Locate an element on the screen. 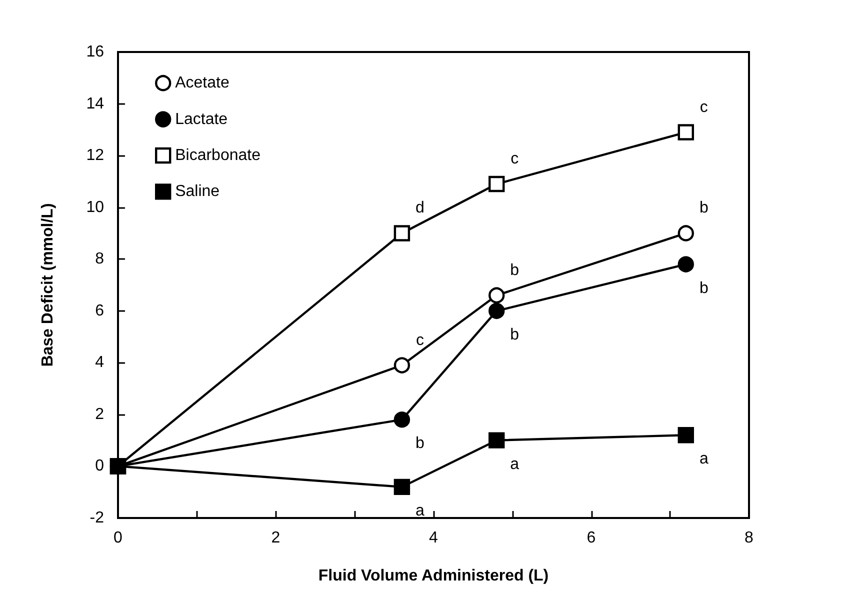  x-tick-label: 8 is located at coordinates (749, 538).